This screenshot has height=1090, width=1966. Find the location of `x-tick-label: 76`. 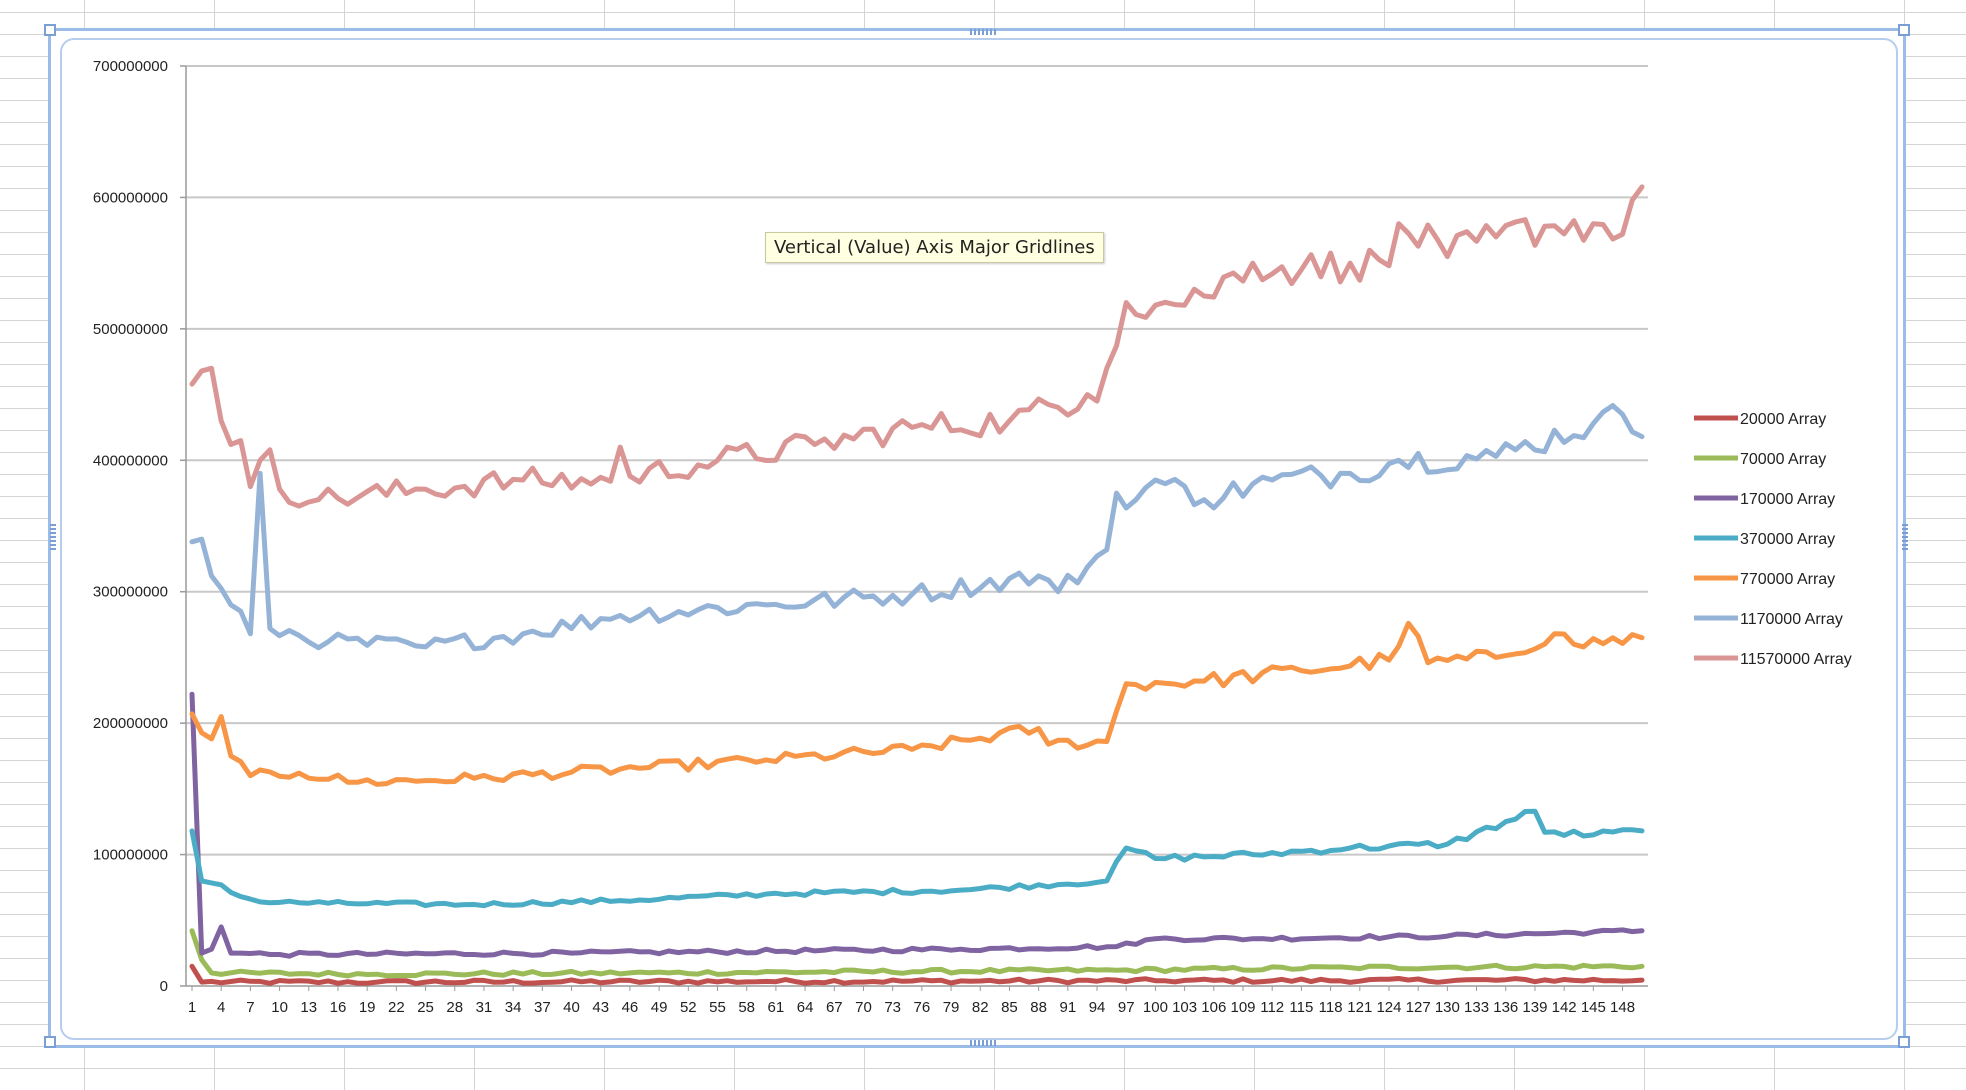

x-tick-label: 76 is located at coordinates (922, 1007).